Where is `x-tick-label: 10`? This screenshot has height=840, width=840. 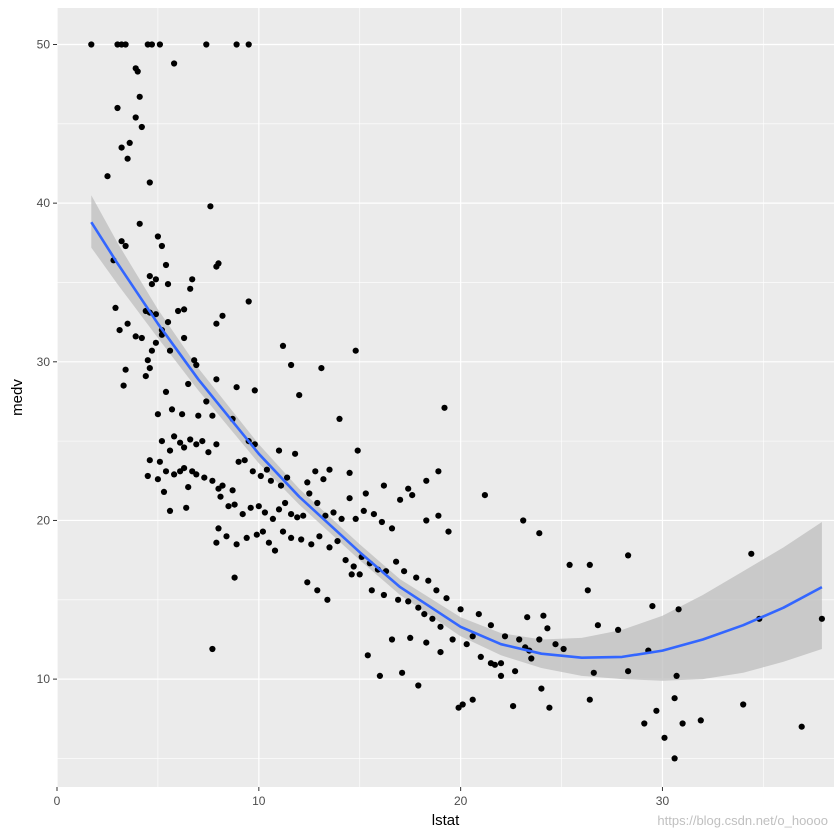
x-tick-label: 10 is located at coordinates (259, 801).